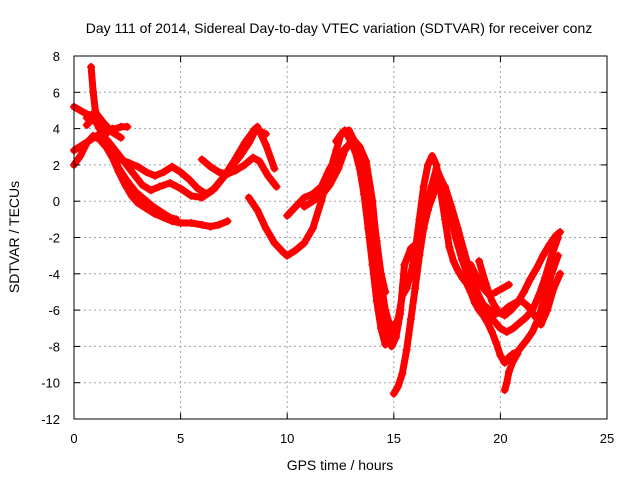  Describe the element at coordinates (607, 438) in the screenshot. I see `x-tick-label: 25` at that location.